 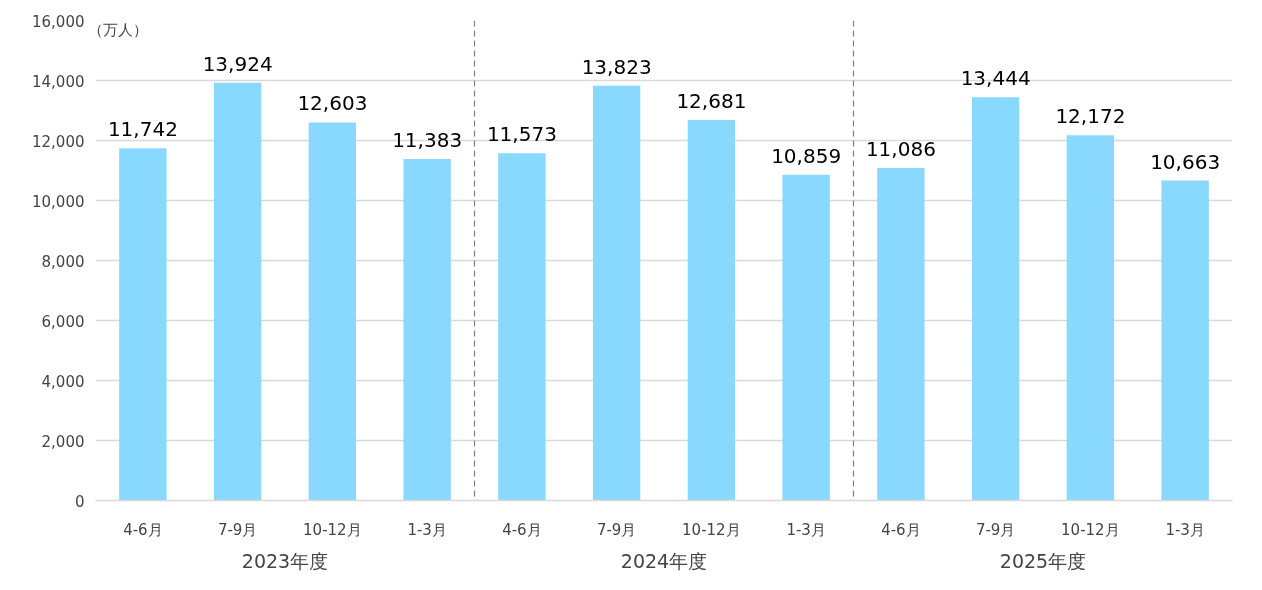 What do you see at coordinates (332, 103) in the screenshot?
I see `data-label: 12,603` at bounding box center [332, 103].